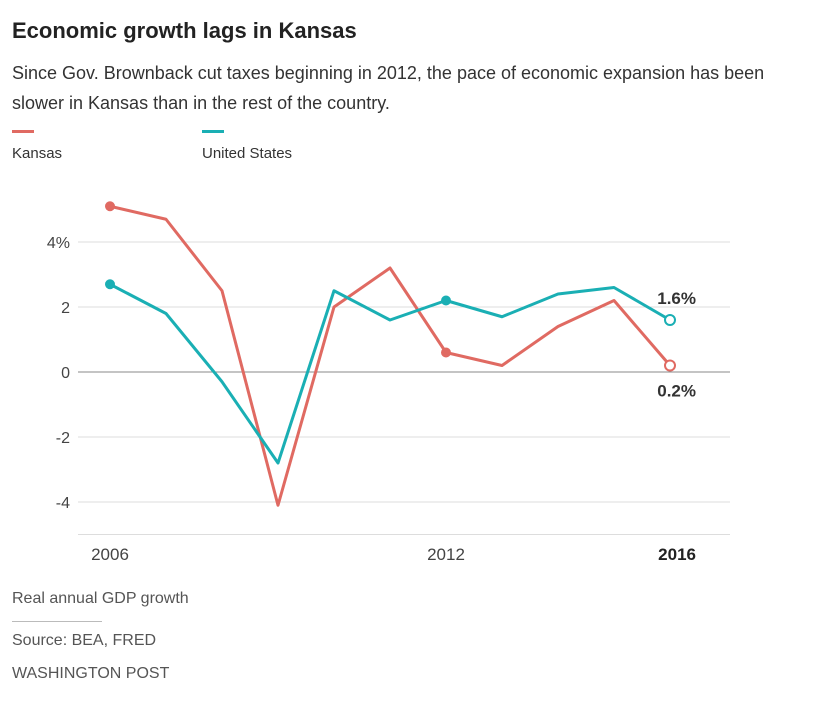  I want to click on y-tick-label: 2, so click(65, 308).